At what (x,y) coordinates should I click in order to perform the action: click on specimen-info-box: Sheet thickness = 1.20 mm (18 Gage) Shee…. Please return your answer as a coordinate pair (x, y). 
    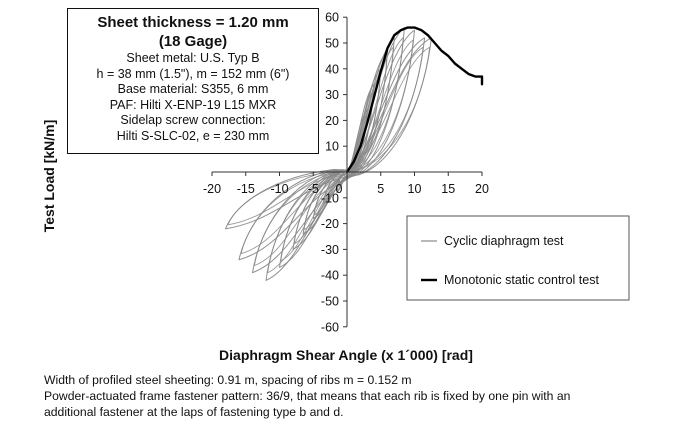
    Looking at the image, I should click on (193, 81).